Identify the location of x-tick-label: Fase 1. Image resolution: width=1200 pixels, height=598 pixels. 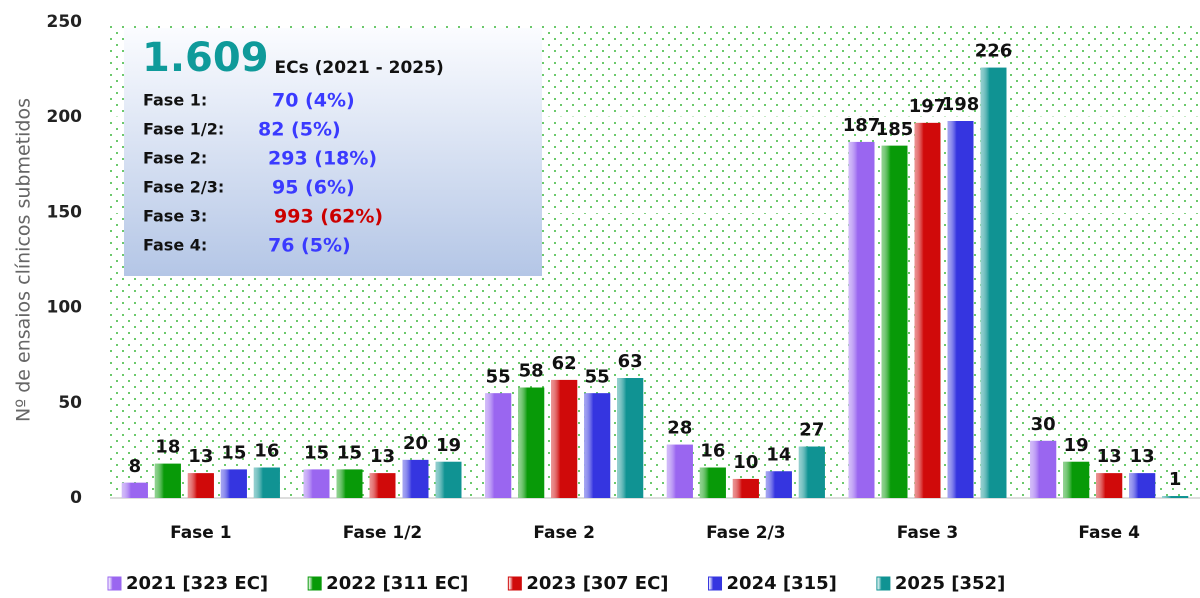
(200, 533).